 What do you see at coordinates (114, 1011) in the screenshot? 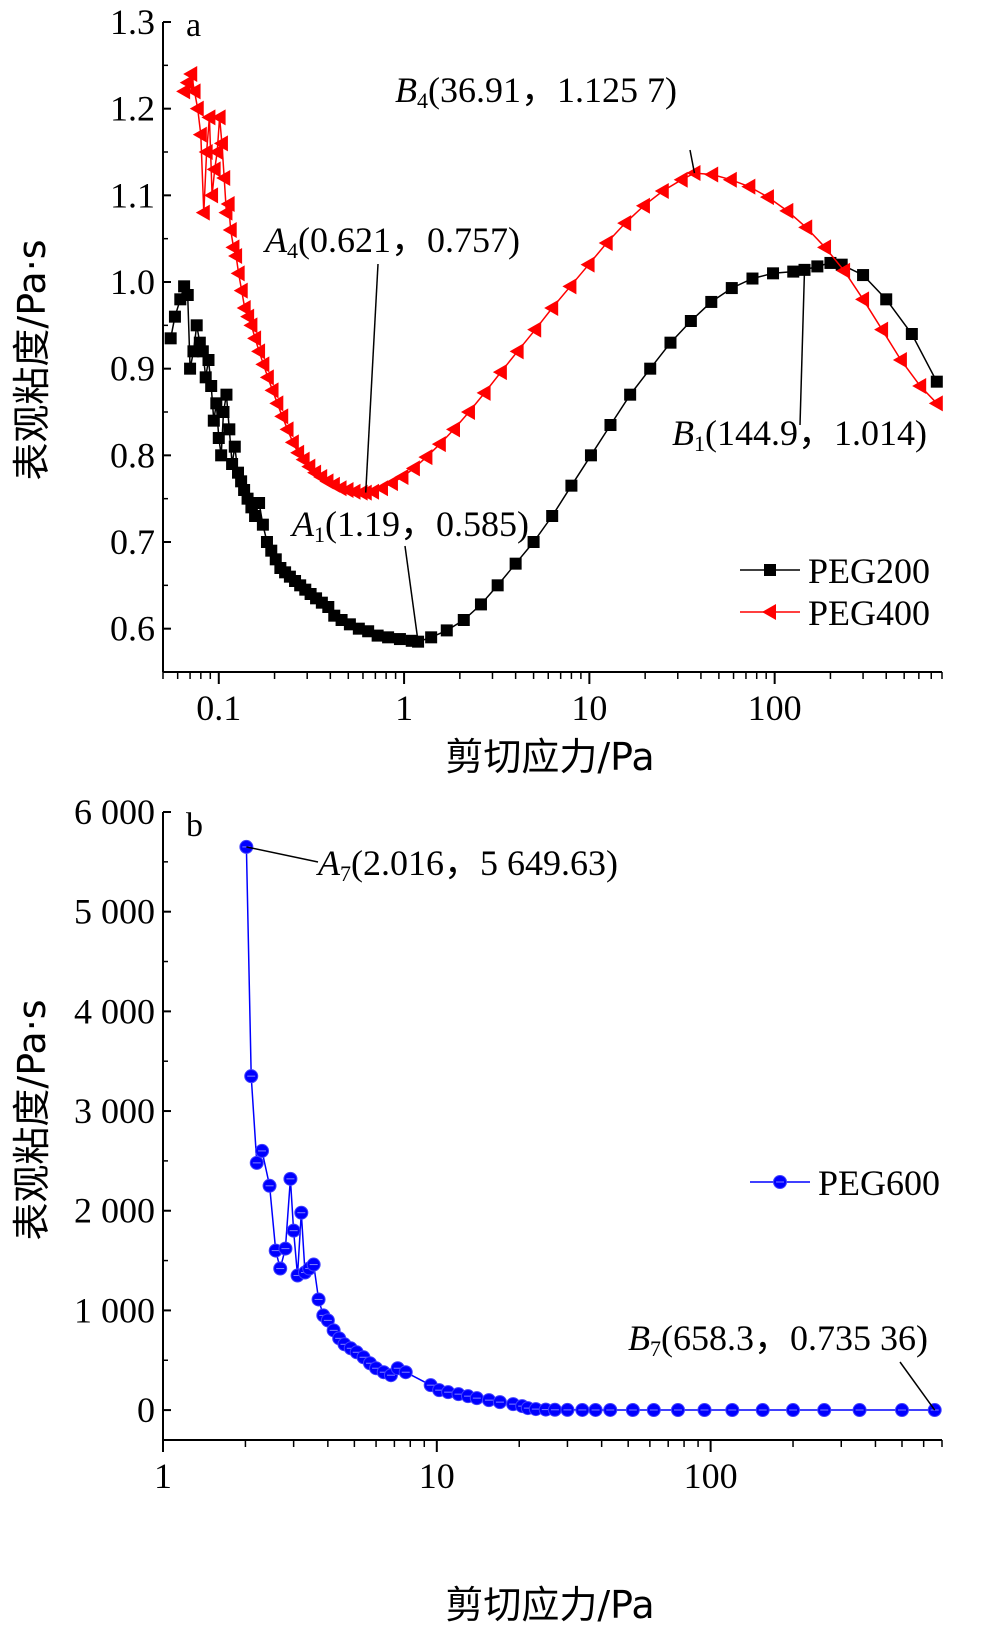
I see `y-tick-label: 4 000` at bounding box center [114, 1011].